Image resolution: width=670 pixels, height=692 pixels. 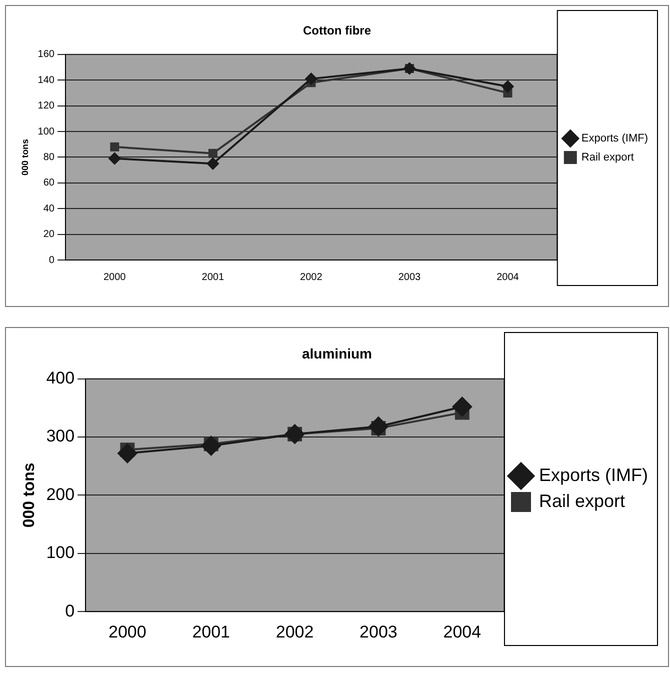 What do you see at coordinates (60, 378) in the screenshot?
I see `y-tick-label: 400` at bounding box center [60, 378].